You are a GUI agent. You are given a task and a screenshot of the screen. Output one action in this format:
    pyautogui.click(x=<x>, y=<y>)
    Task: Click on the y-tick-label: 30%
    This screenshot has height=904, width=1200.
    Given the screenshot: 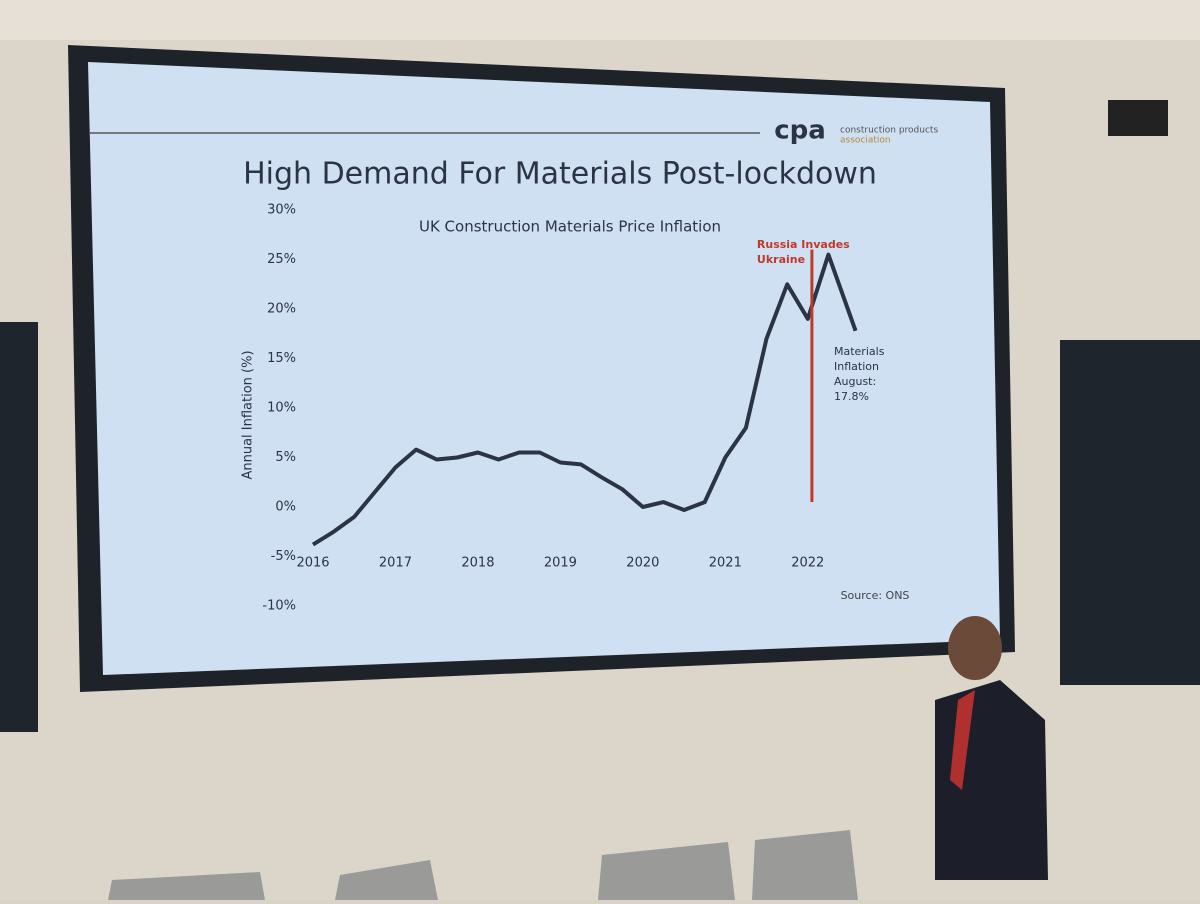 What is the action you would take?
    pyautogui.click(x=281, y=210)
    